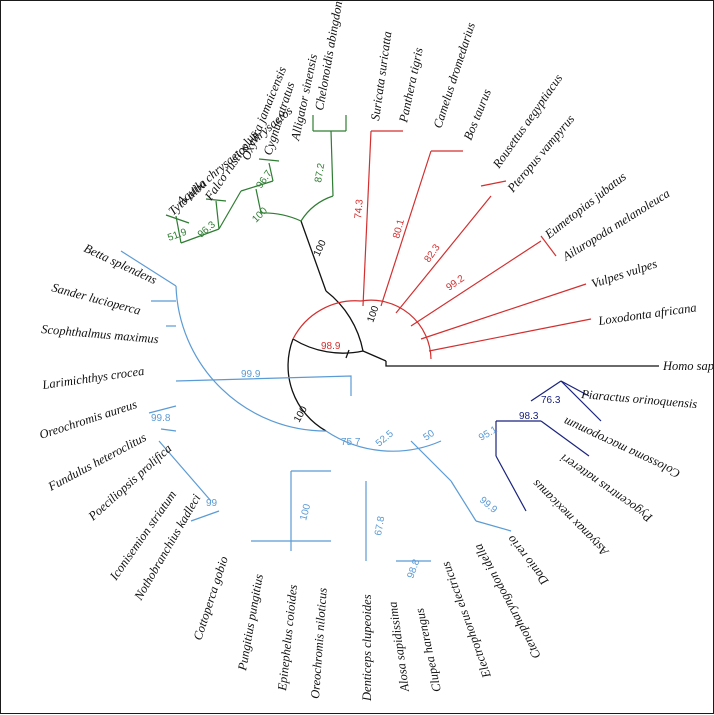  Describe the element at coordinates (639, 399) in the screenshot. I see `taxon-label-highlighted: Piaractus orinoquensis` at that location.